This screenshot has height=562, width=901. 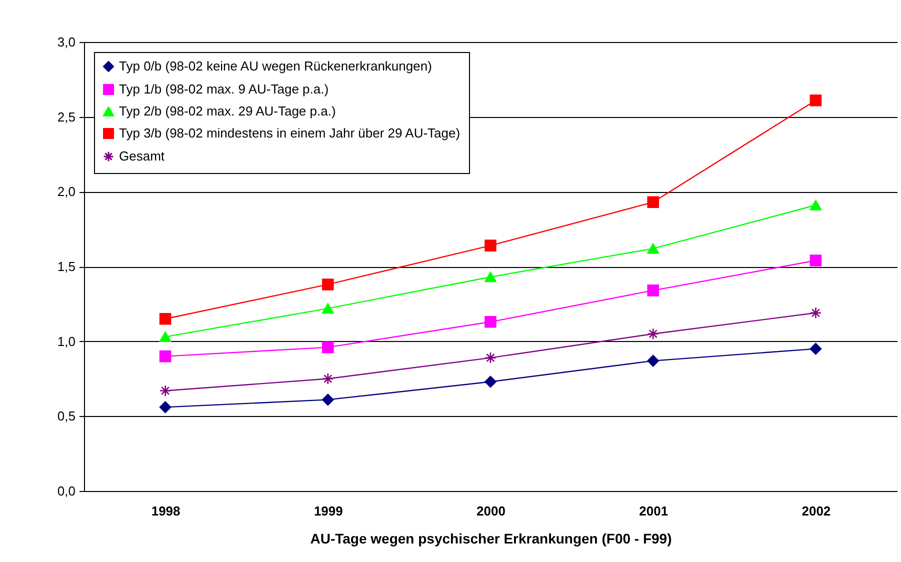 What do you see at coordinates (165, 511) in the screenshot?
I see `x-tick-label: 1998` at bounding box center [165, 511].